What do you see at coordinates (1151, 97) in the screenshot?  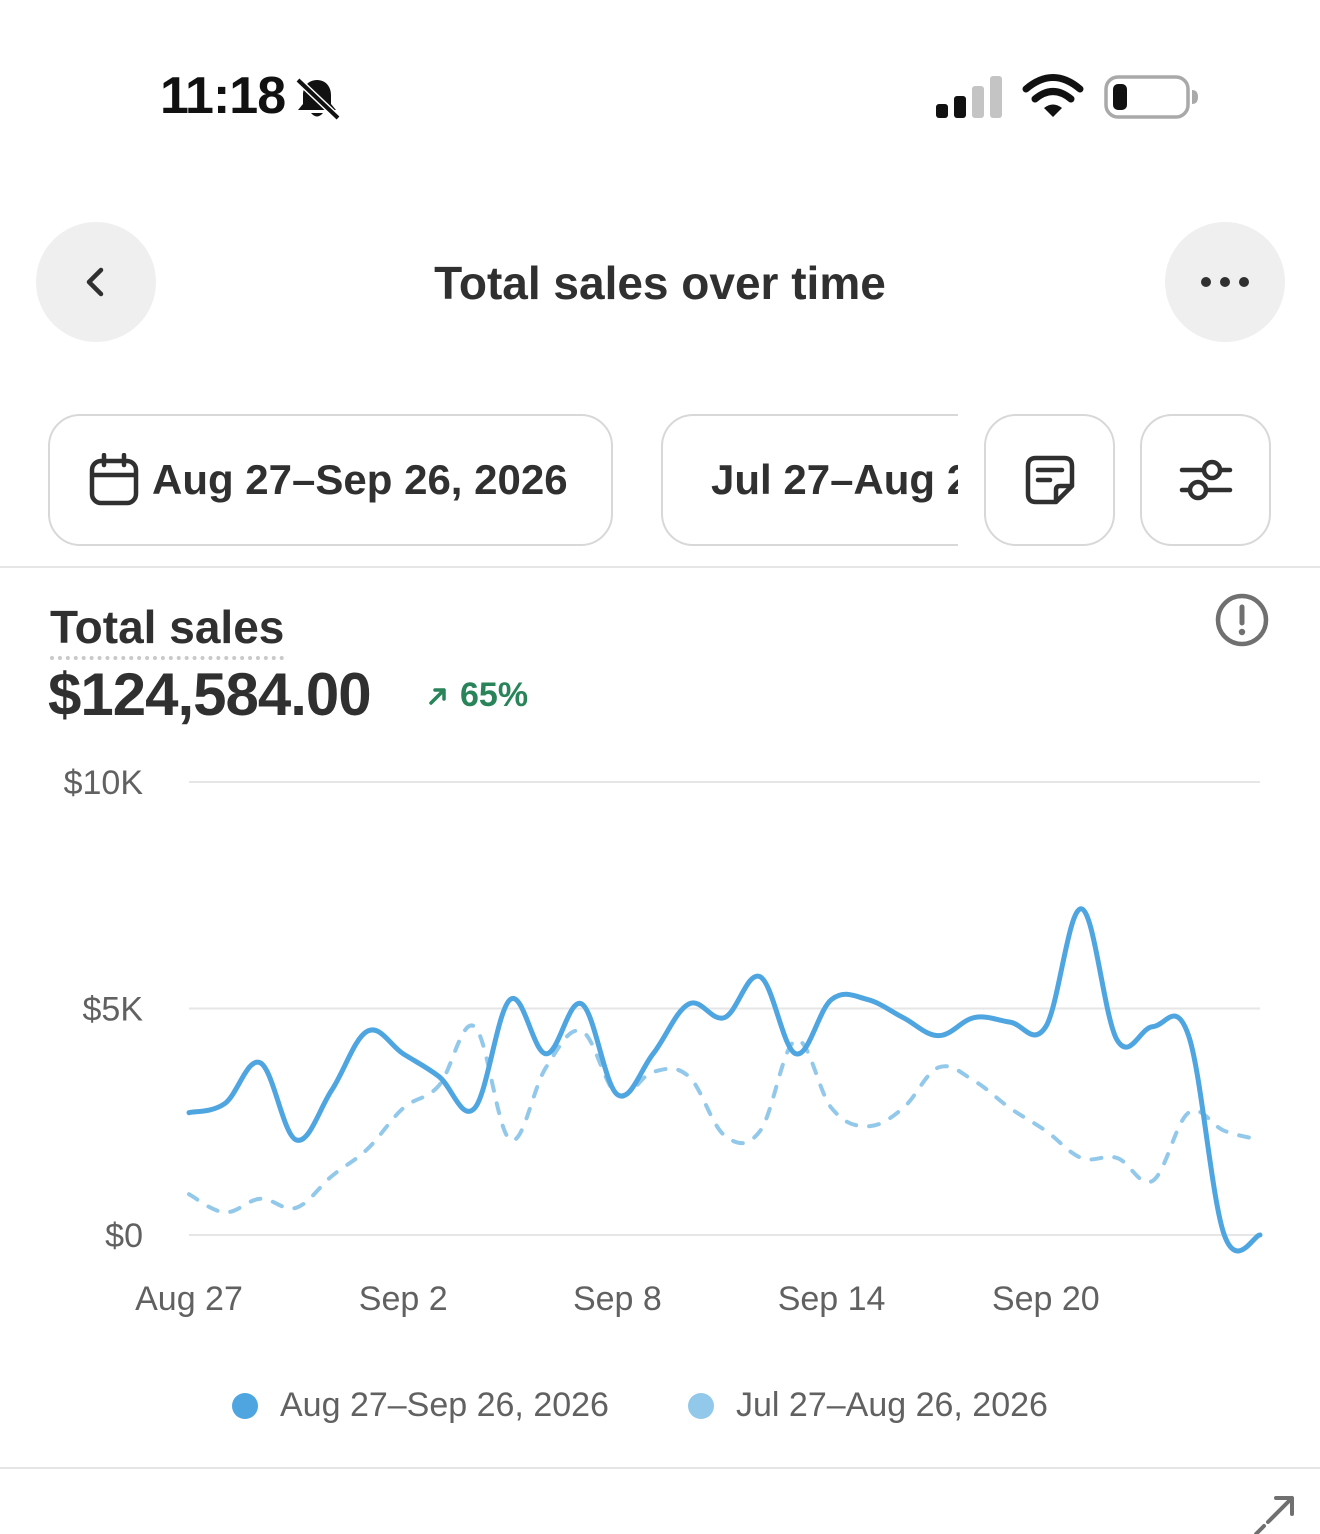 I see `battery-low-icon` at bounding box center [1151, 97].